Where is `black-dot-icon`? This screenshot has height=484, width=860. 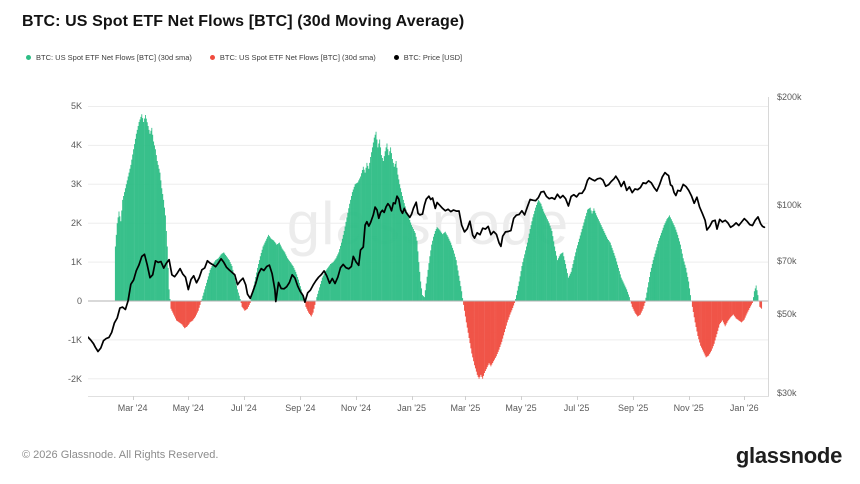 black-dot-icon is located at coordinates (396, 57).